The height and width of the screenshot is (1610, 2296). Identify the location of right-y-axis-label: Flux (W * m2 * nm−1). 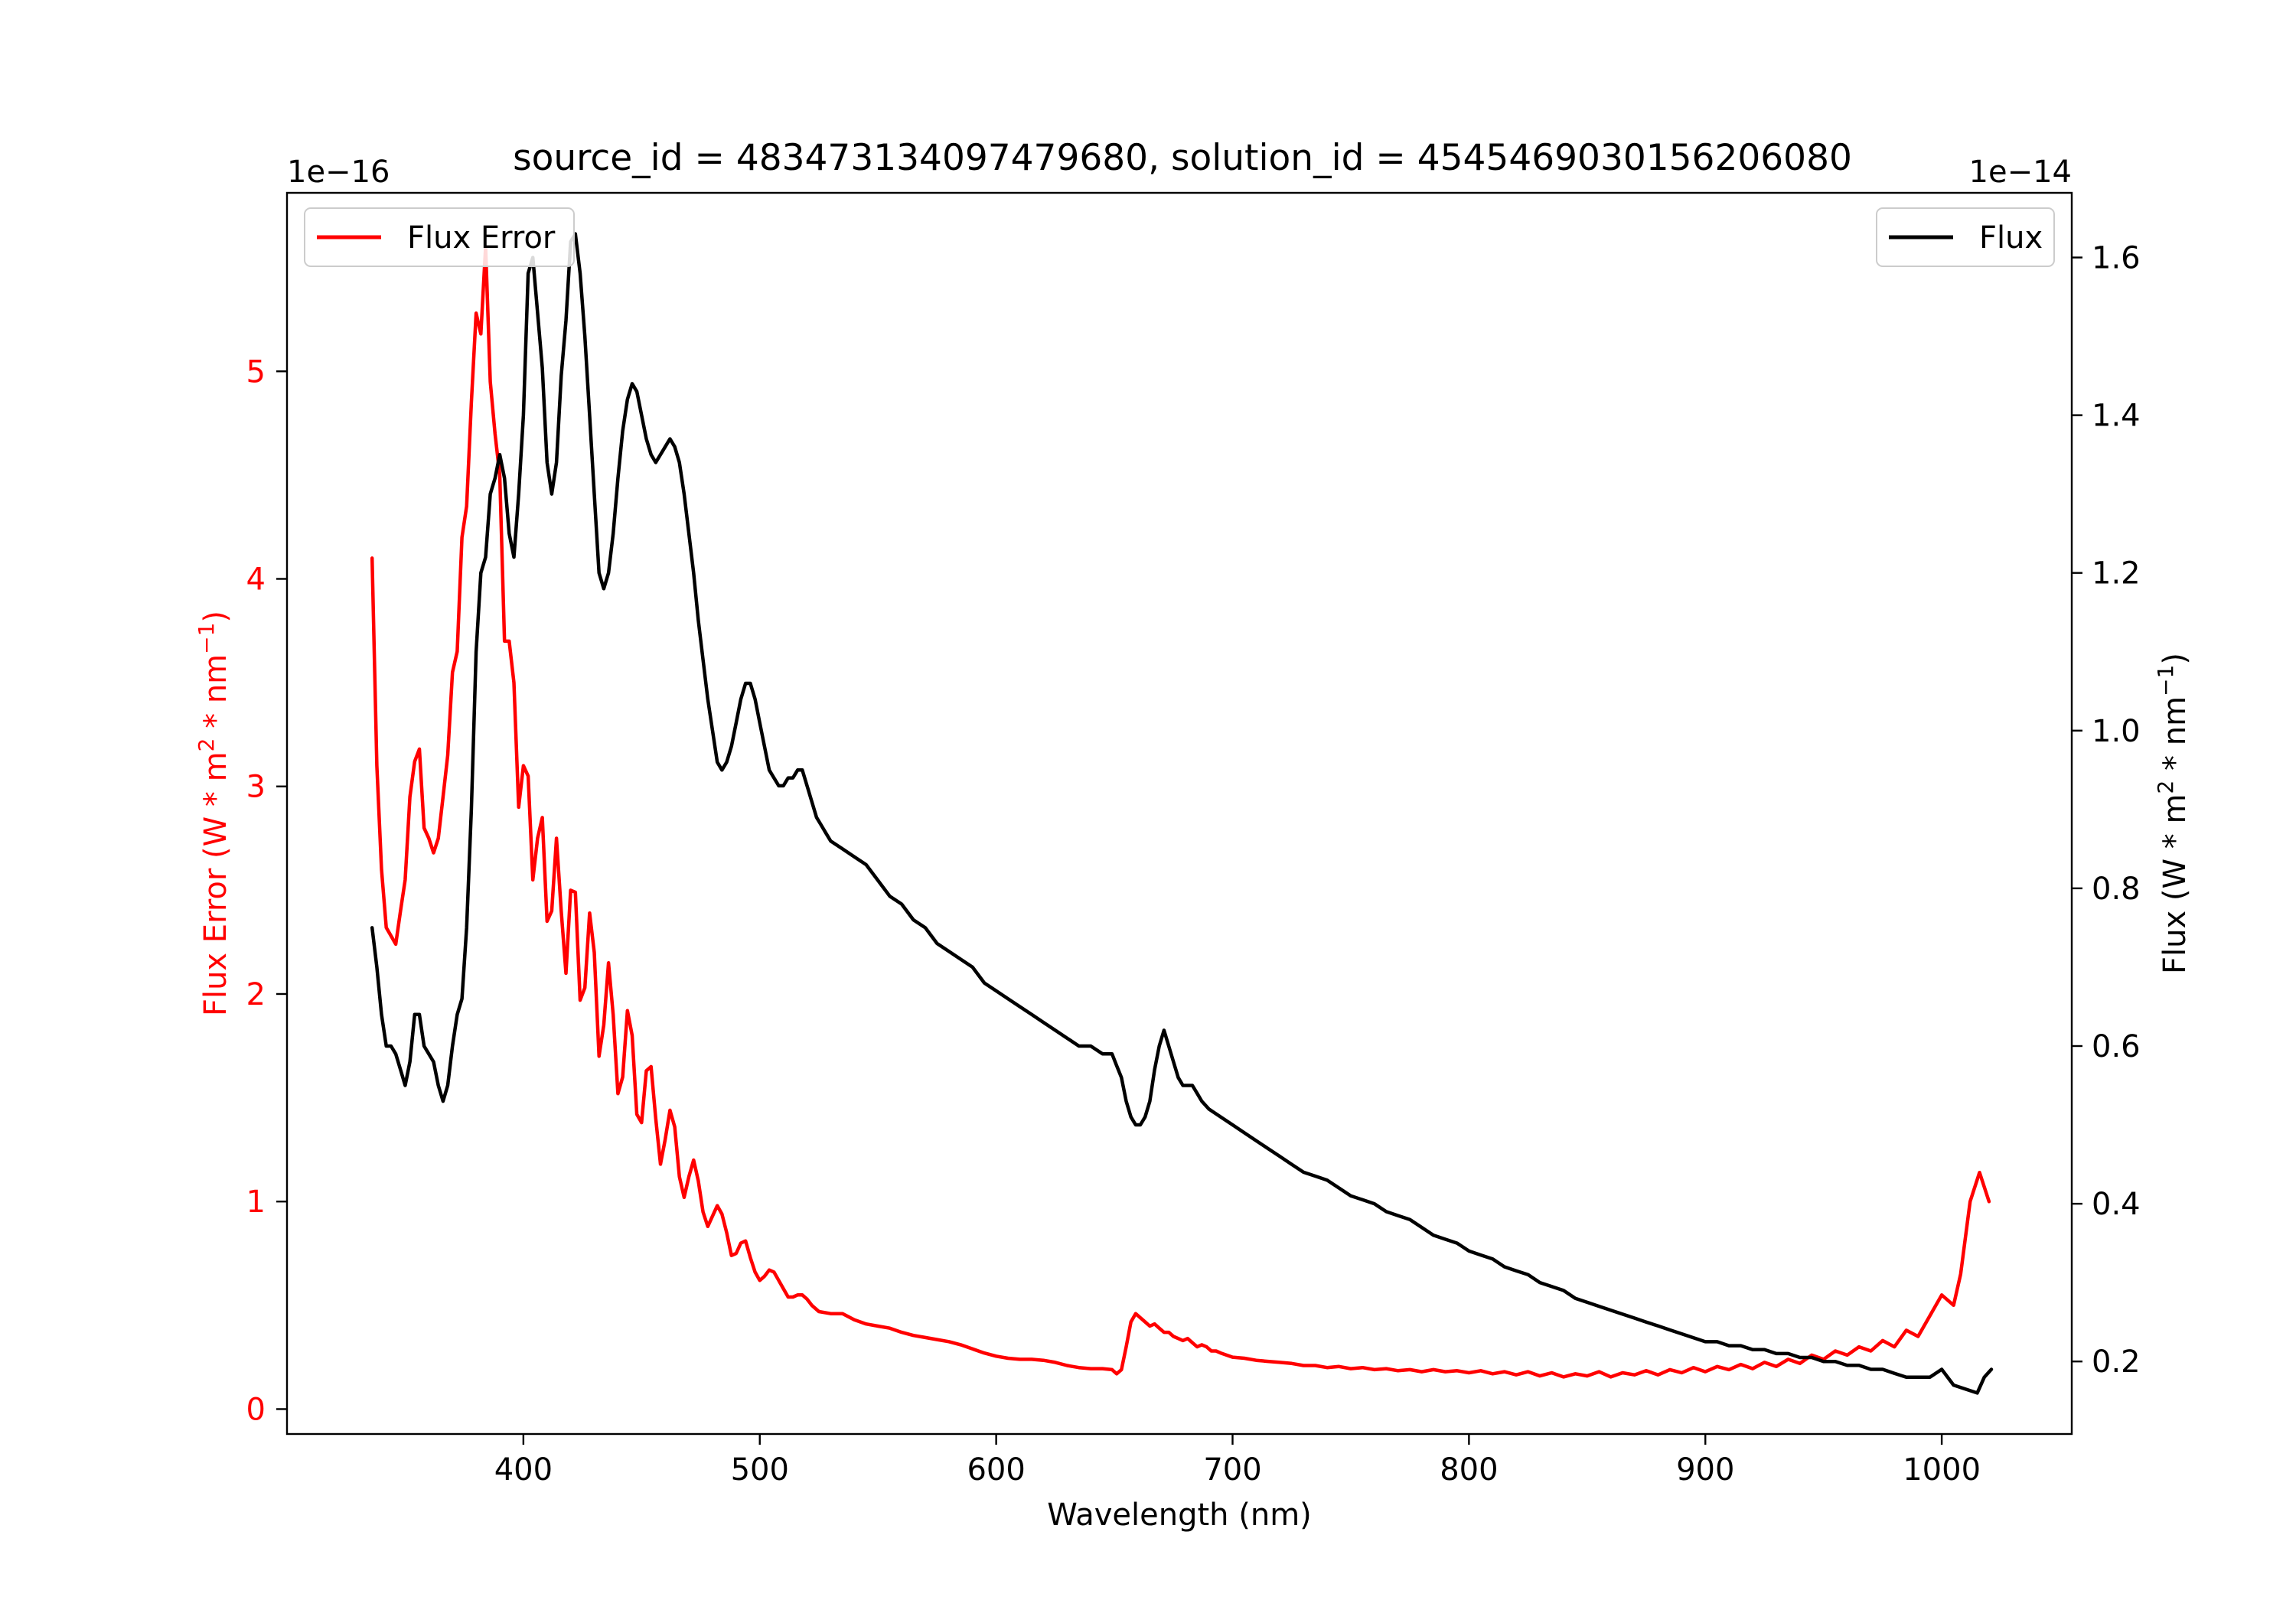
(2173, 813).